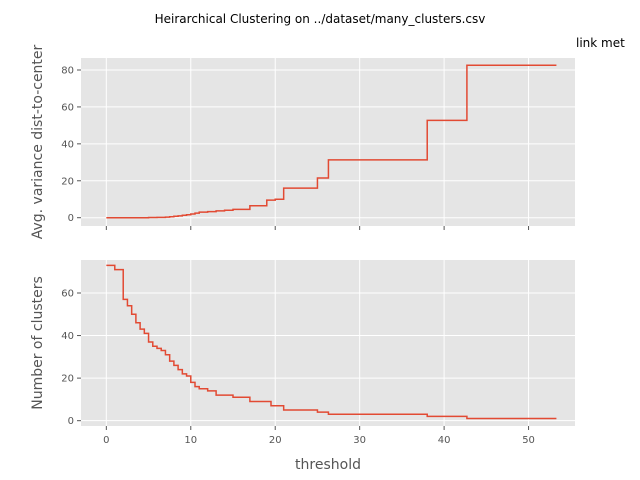 Image resolution: width=640 pixels, height=480 pixels. I want to click on x-tick-label: 10, so click(190, 440).